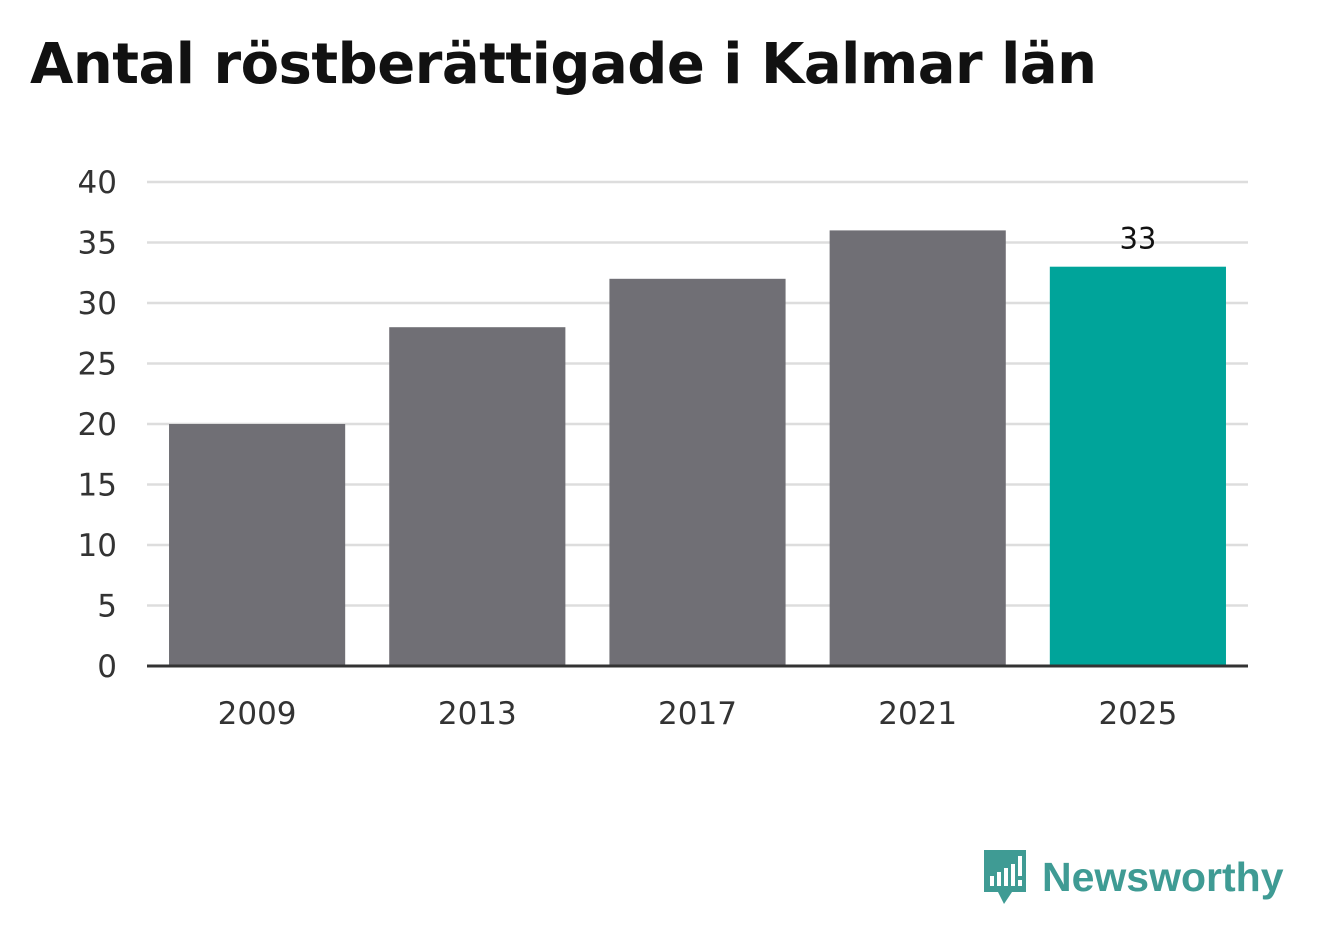  I want to click on x-tick-label: 2021, so click(917, 714).